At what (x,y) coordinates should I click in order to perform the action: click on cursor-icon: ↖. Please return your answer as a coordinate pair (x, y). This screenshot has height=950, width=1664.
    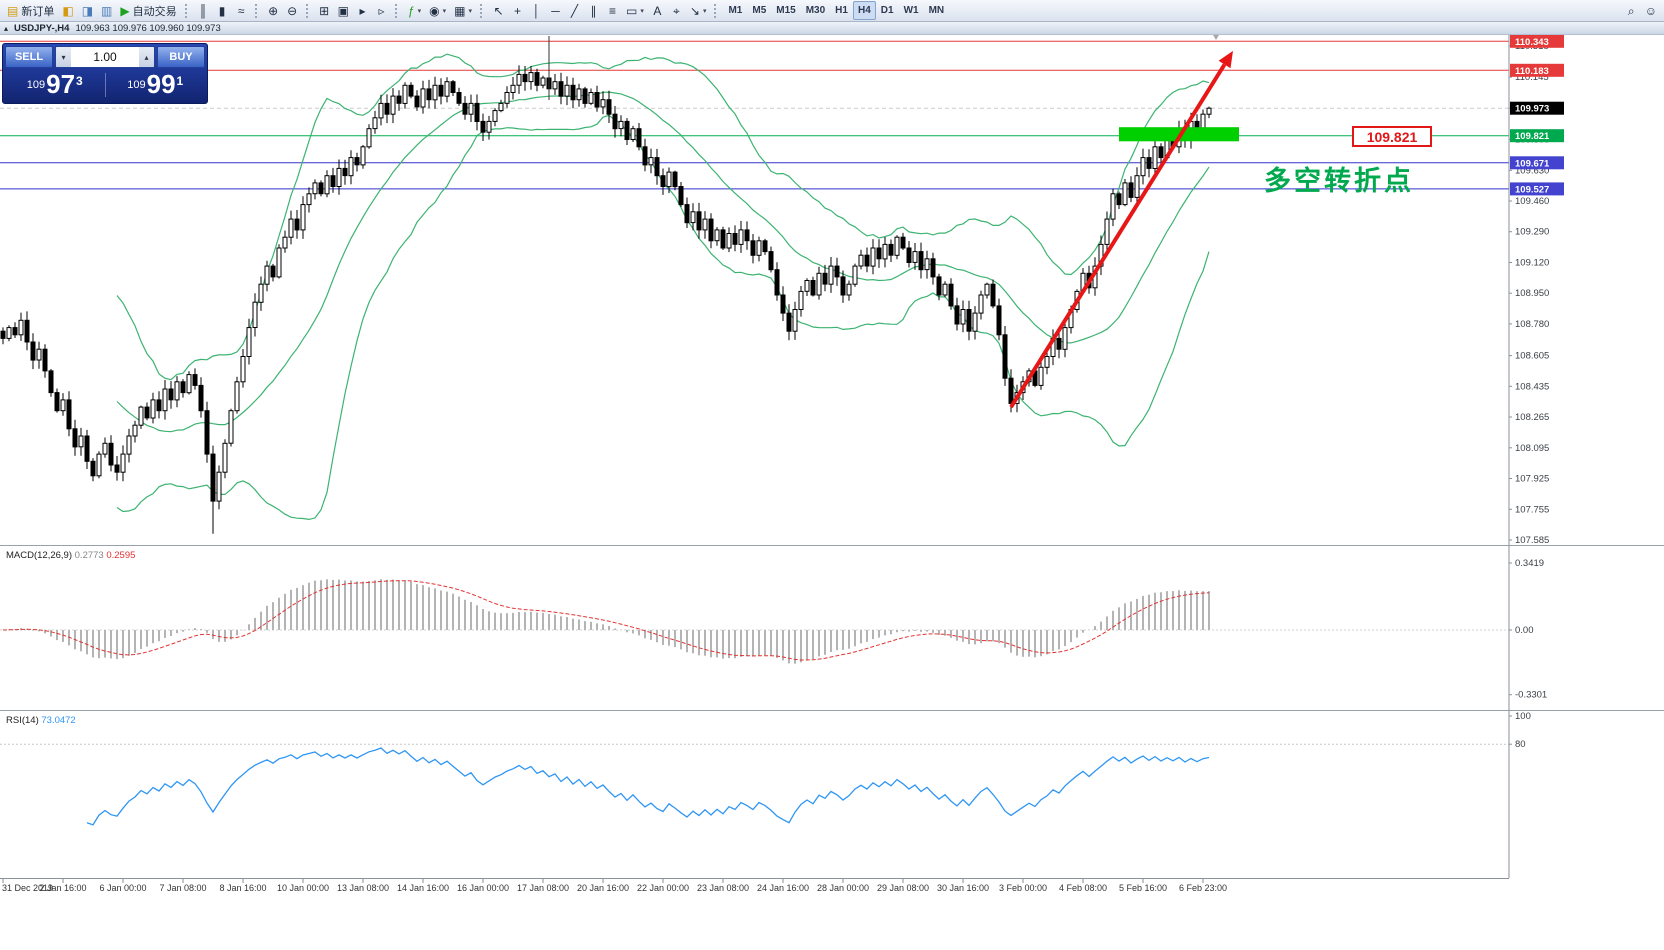
    Looking at the image, I should click on (498, 10).